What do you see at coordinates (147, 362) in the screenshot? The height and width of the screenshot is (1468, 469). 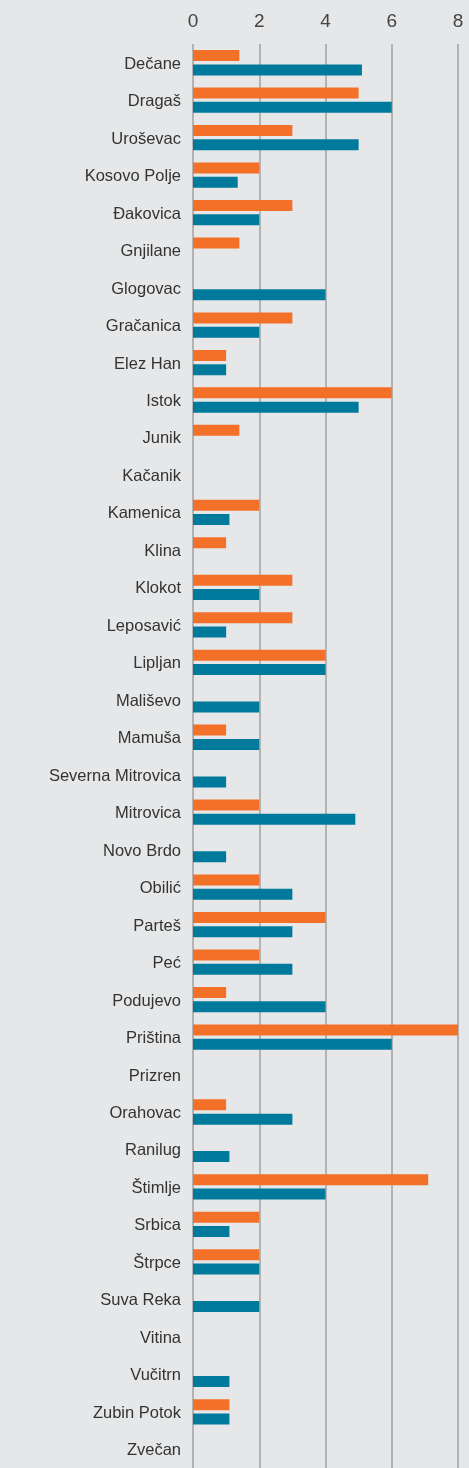 I see `y-tick-label: Elez Han` at bounding box center [147, 362].